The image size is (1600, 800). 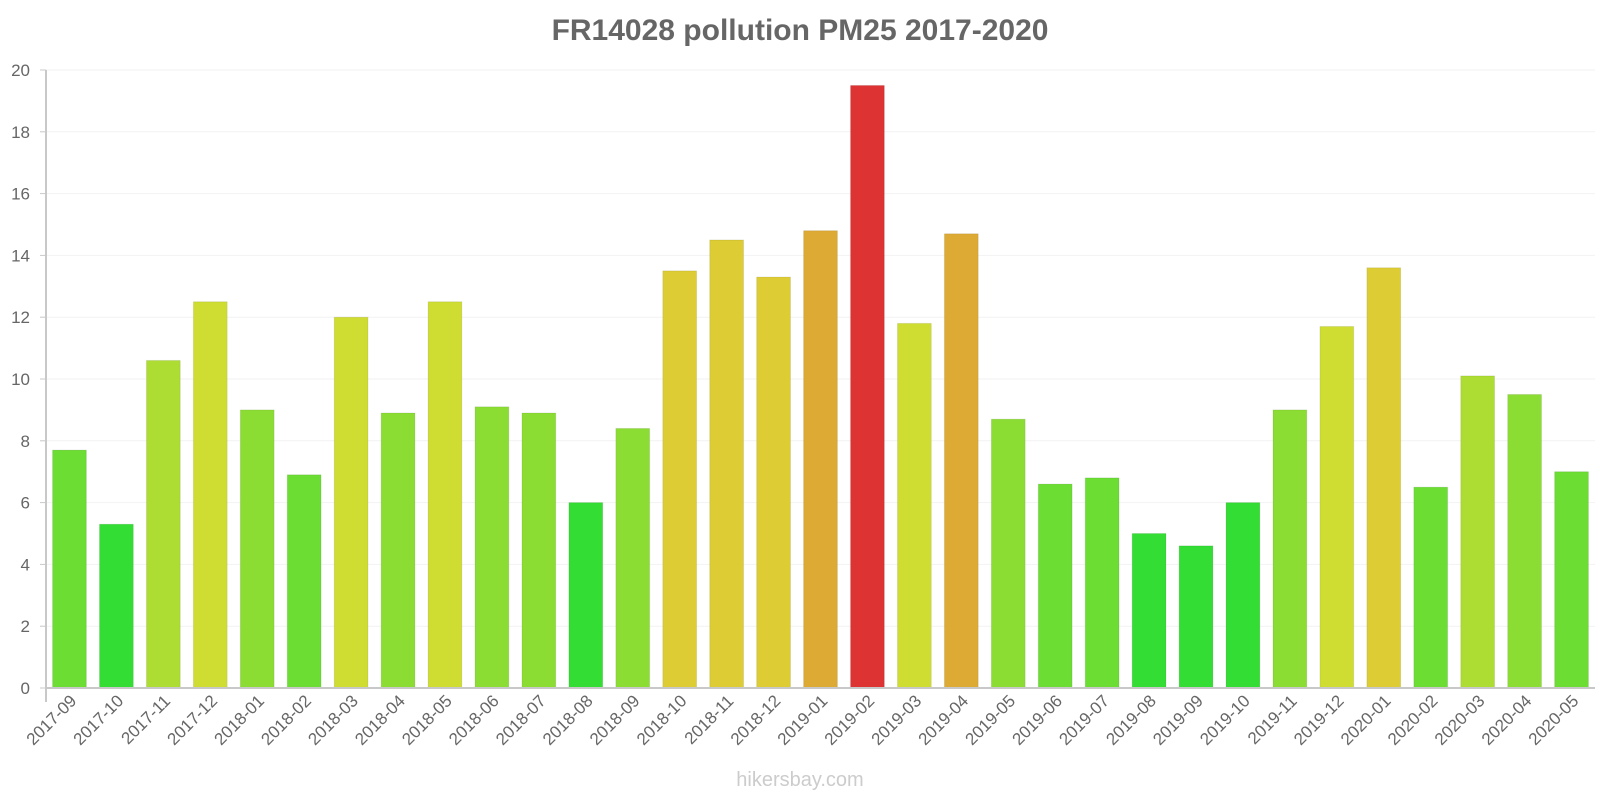 What do you see at coordinates (52, 720) in the screenshot?
I see `x-tick-label: 2017-09` at bounding box center [52, 720].